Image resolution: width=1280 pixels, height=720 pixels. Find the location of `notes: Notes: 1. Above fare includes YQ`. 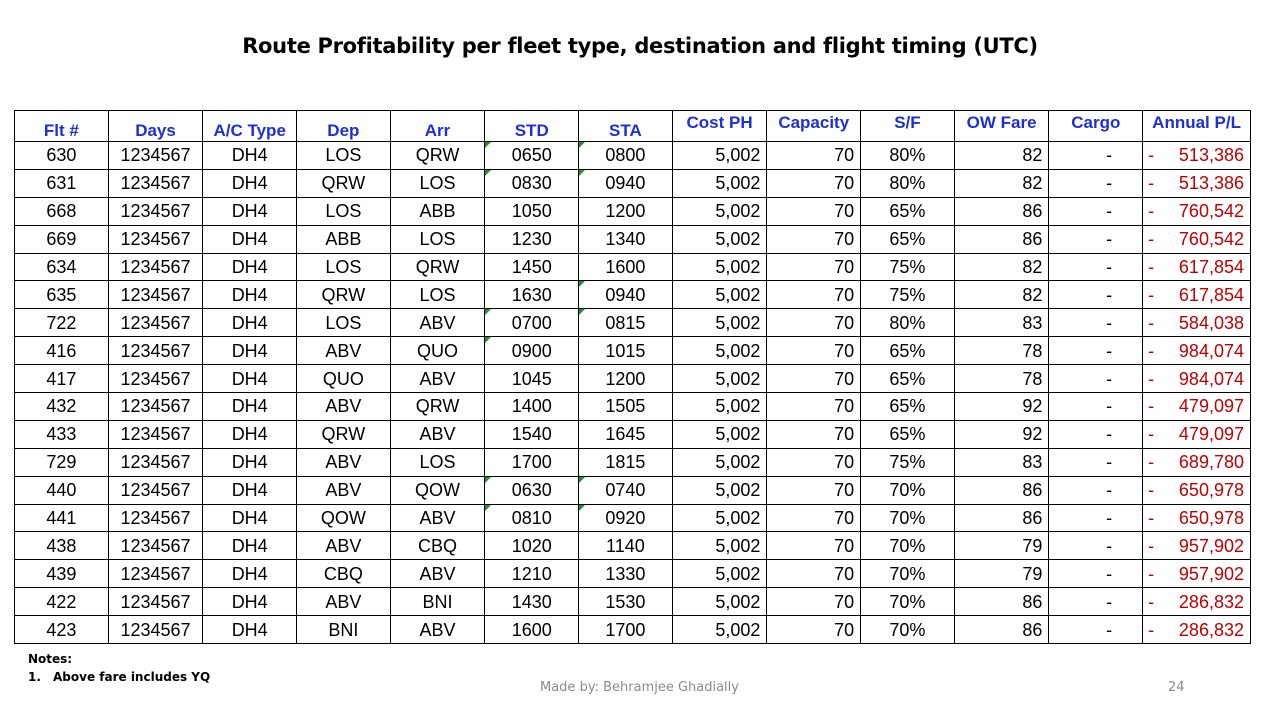

notes: Notes: 1. Above fare includes YQ is located at coordinates (119, 668).